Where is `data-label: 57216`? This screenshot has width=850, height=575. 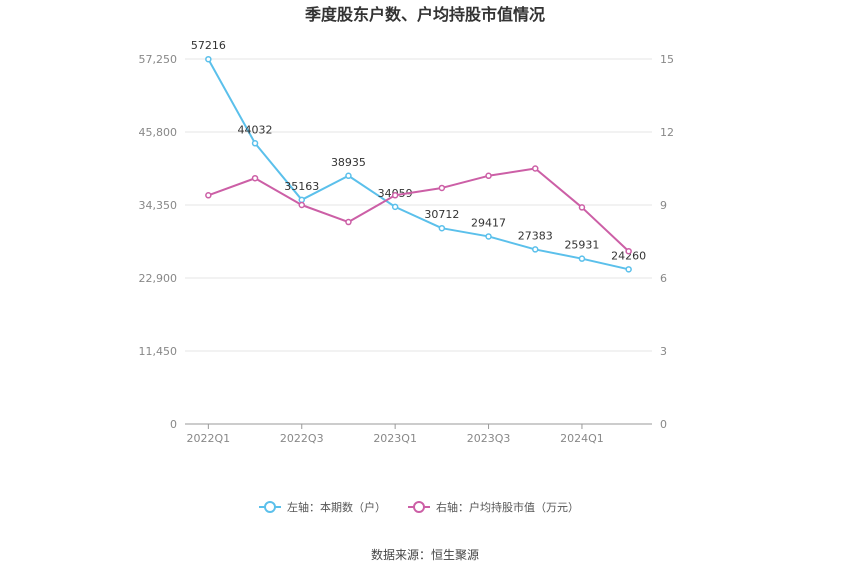
data-label: 57216 is located at coordinates (208, 45).